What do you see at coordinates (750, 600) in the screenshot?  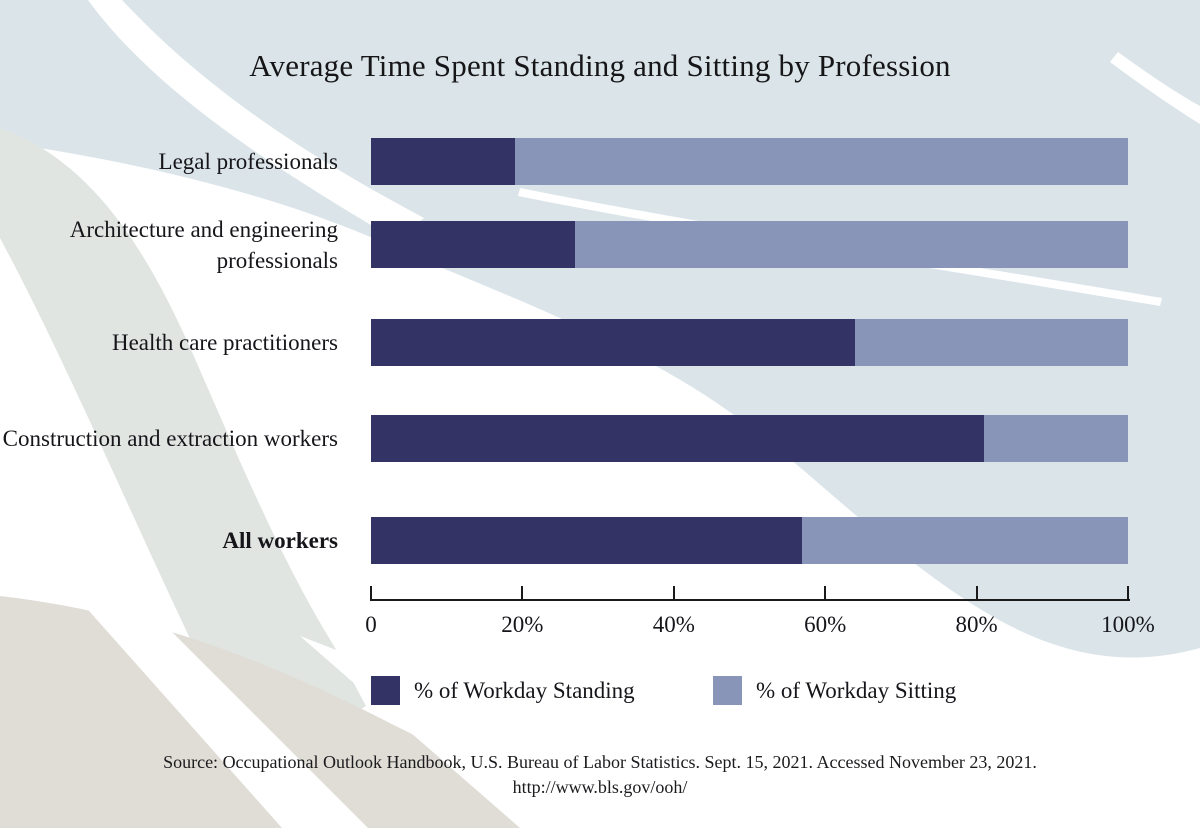 I see `x-axis-line` at bounding box center [750, 600].